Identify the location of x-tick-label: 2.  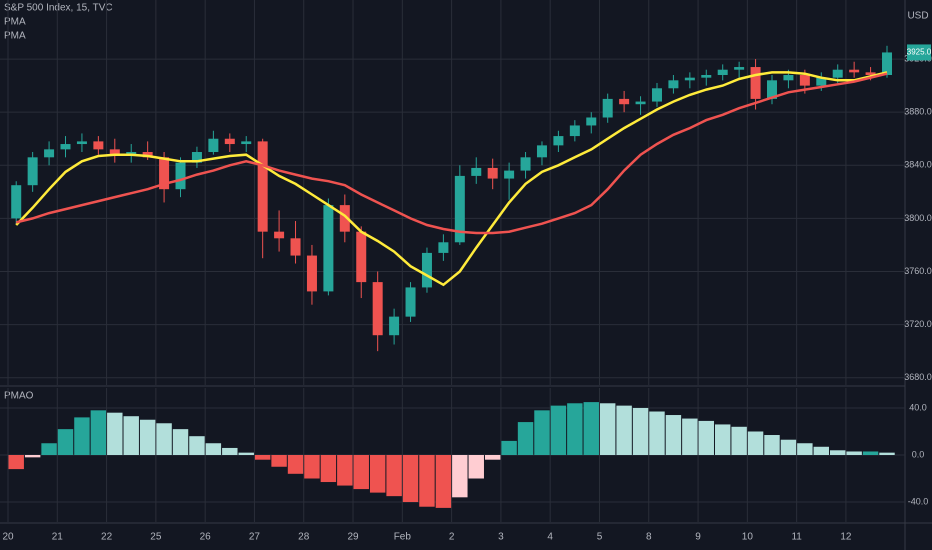
(452, 537).